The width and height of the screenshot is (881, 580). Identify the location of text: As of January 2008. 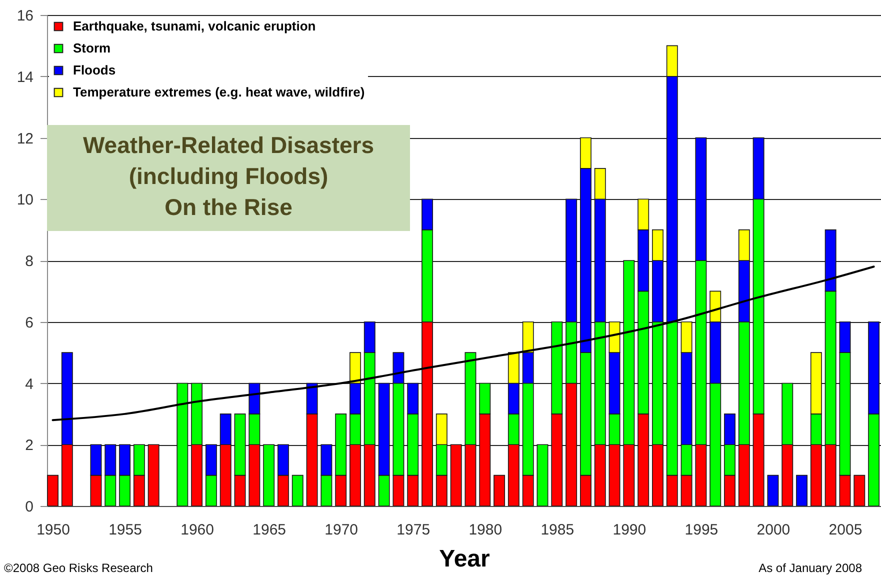
(810, 568).